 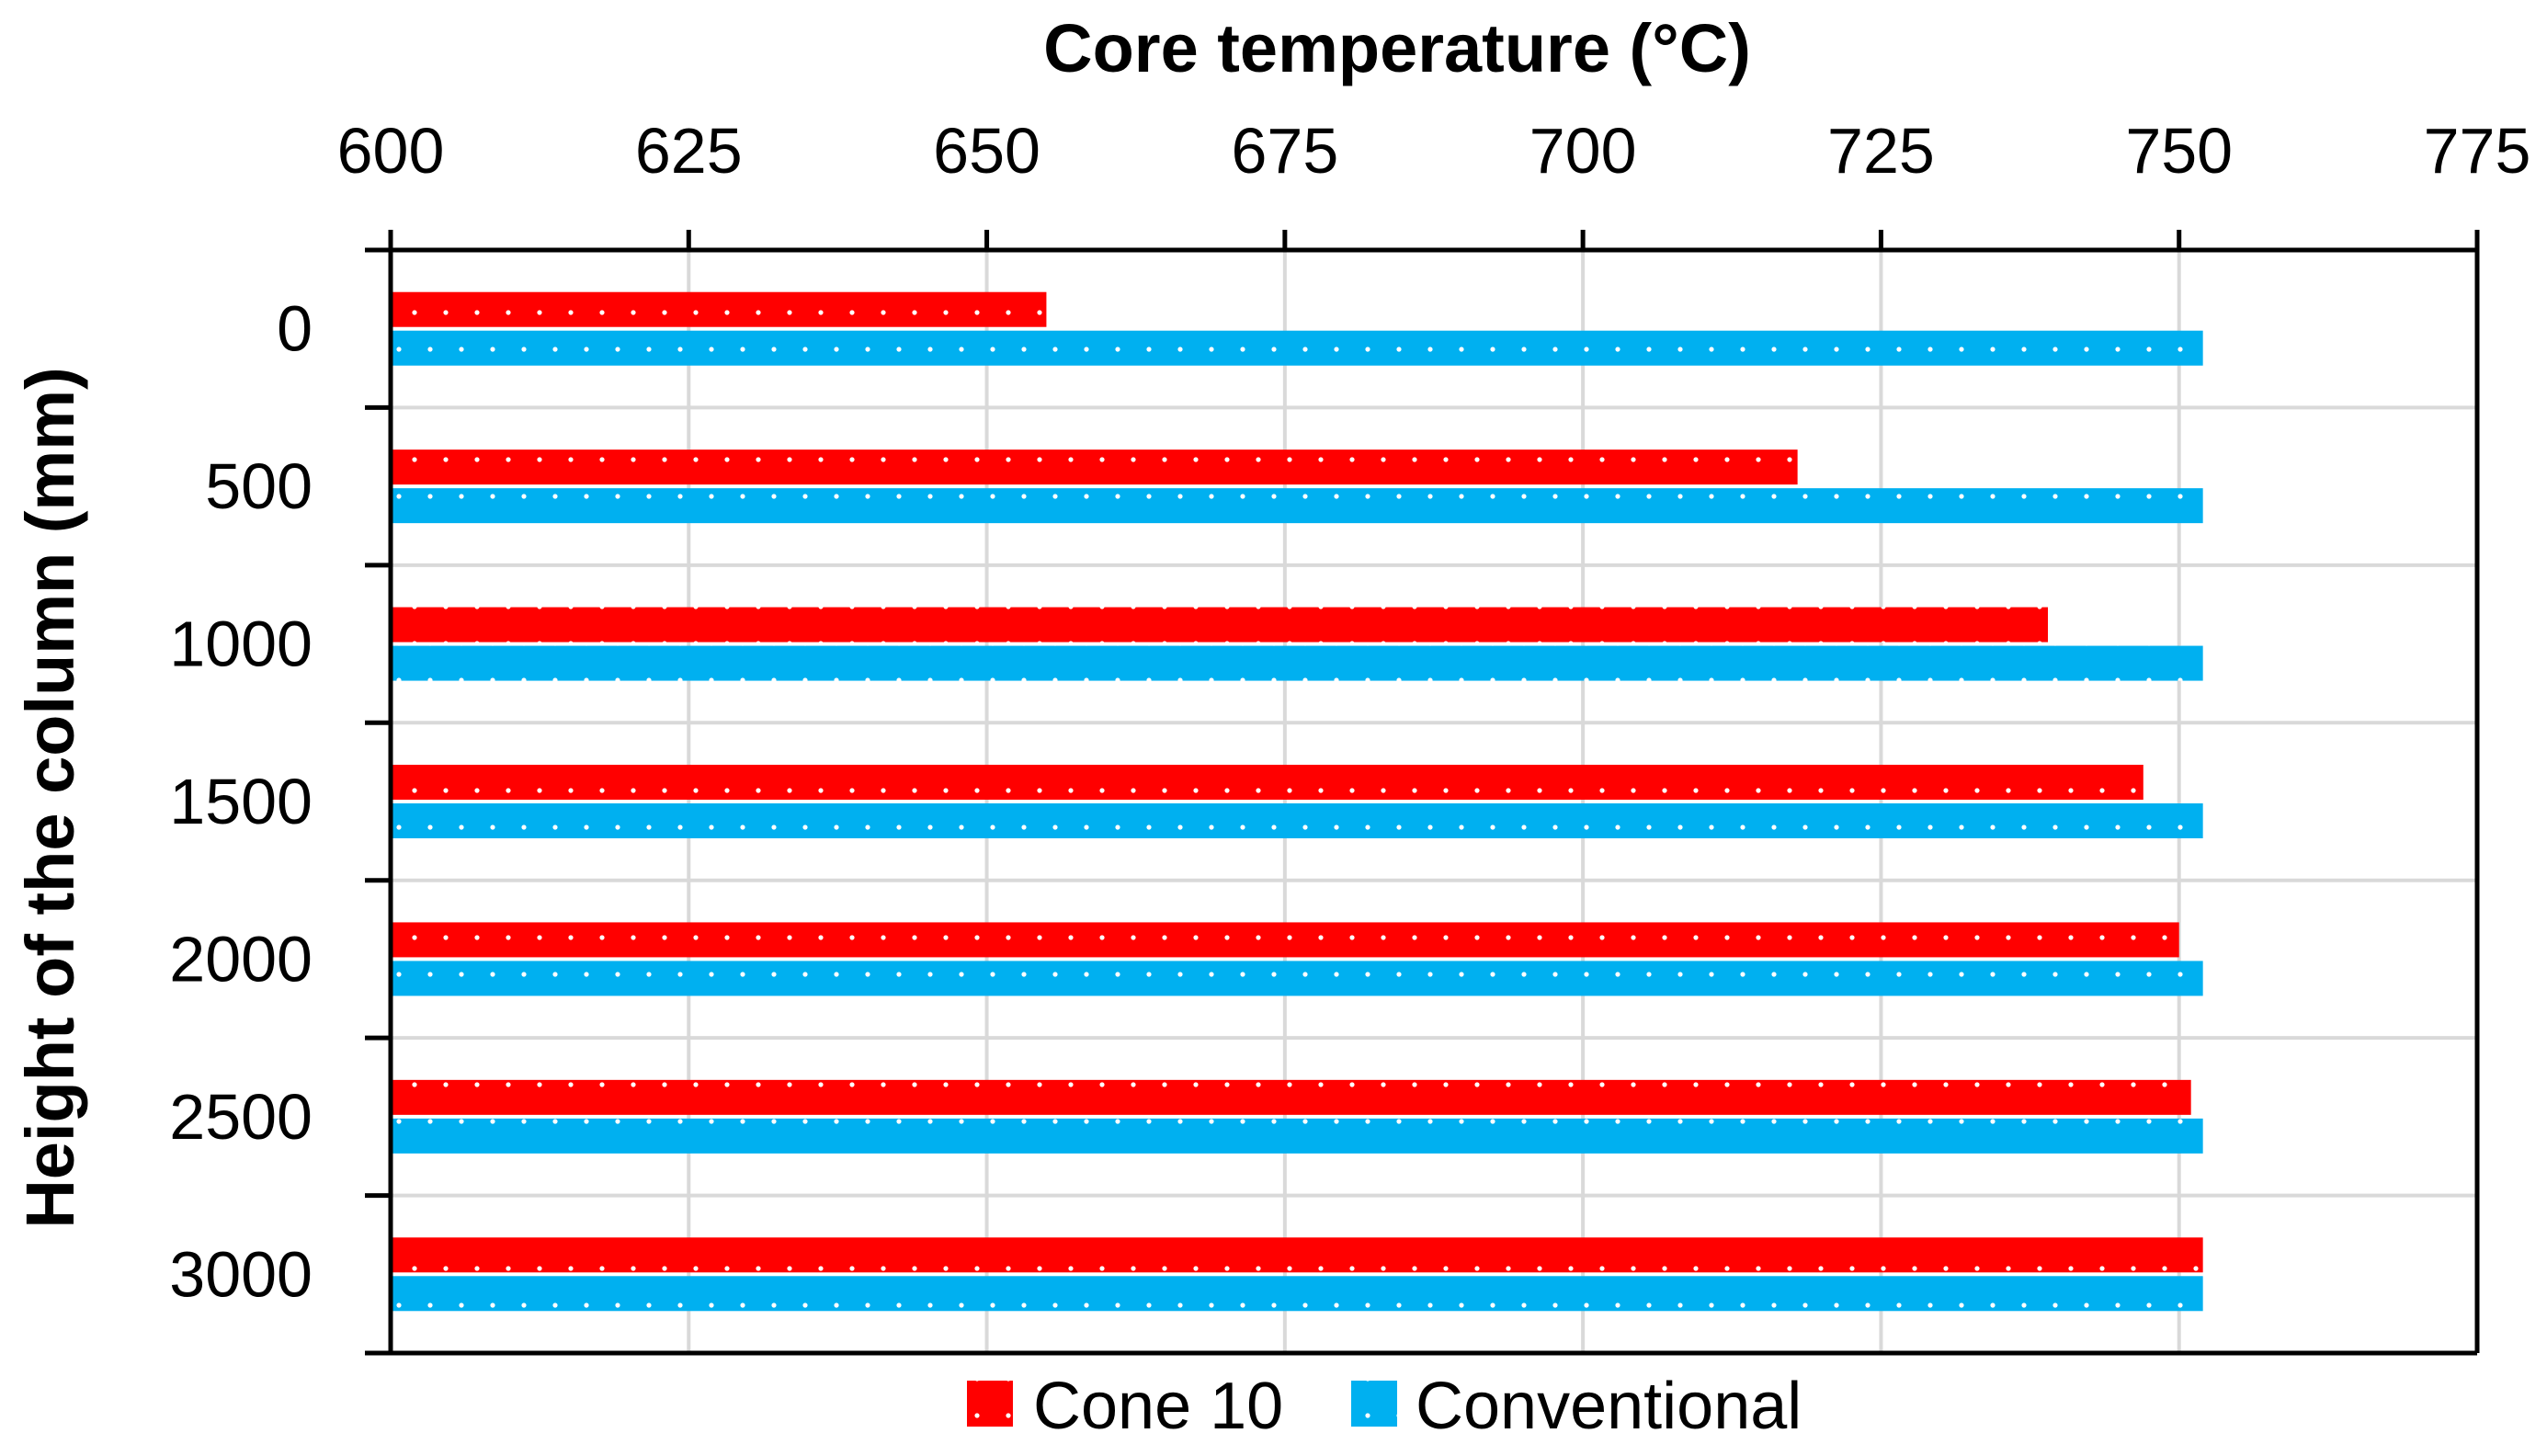 What do you see at coordinates (689, 151) in the screenshot?
I see `x-tick-label: 625` at bounding box center [689, 151].